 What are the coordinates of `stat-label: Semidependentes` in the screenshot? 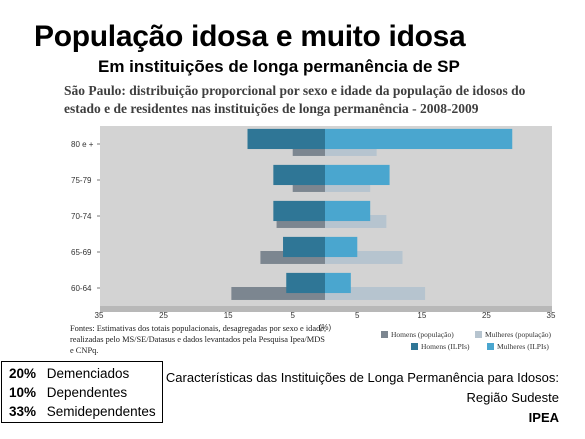 It's located at (101, 411).